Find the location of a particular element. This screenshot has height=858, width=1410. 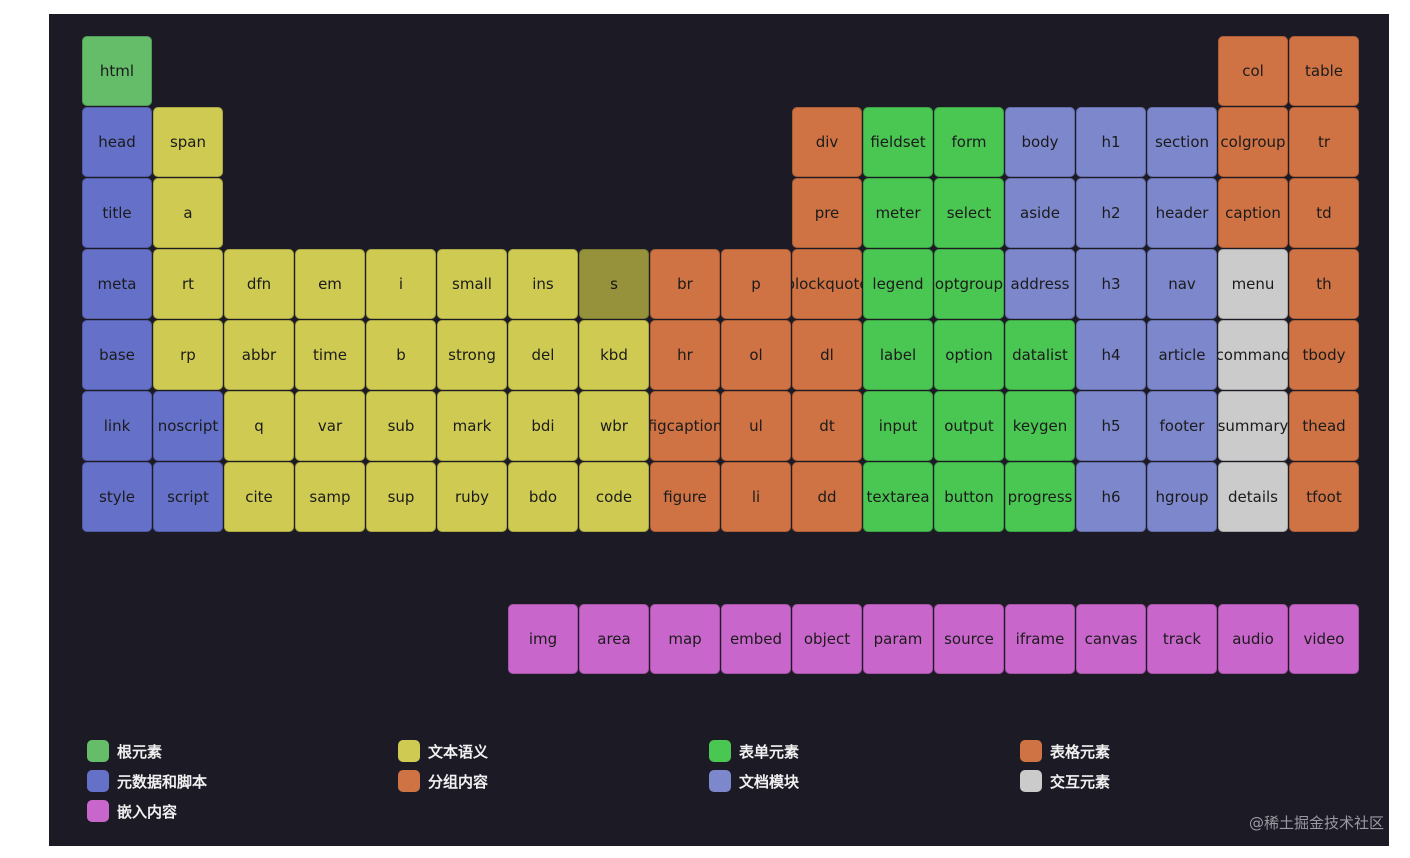

element-tile-embed: embed is located at coordinates (756, 639).